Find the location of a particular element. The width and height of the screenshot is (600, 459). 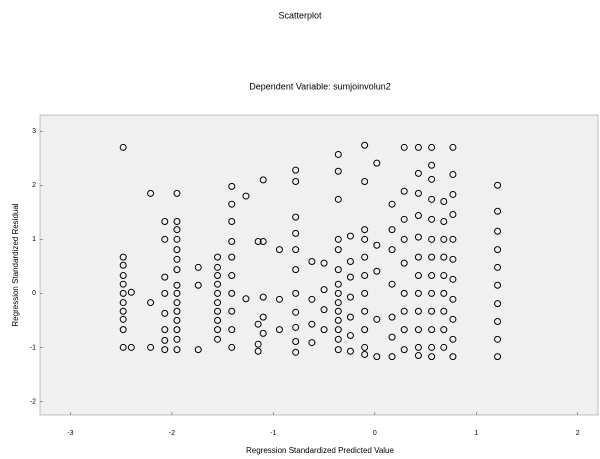

y-tick-label: 0 is located at coordinates (34, 293).